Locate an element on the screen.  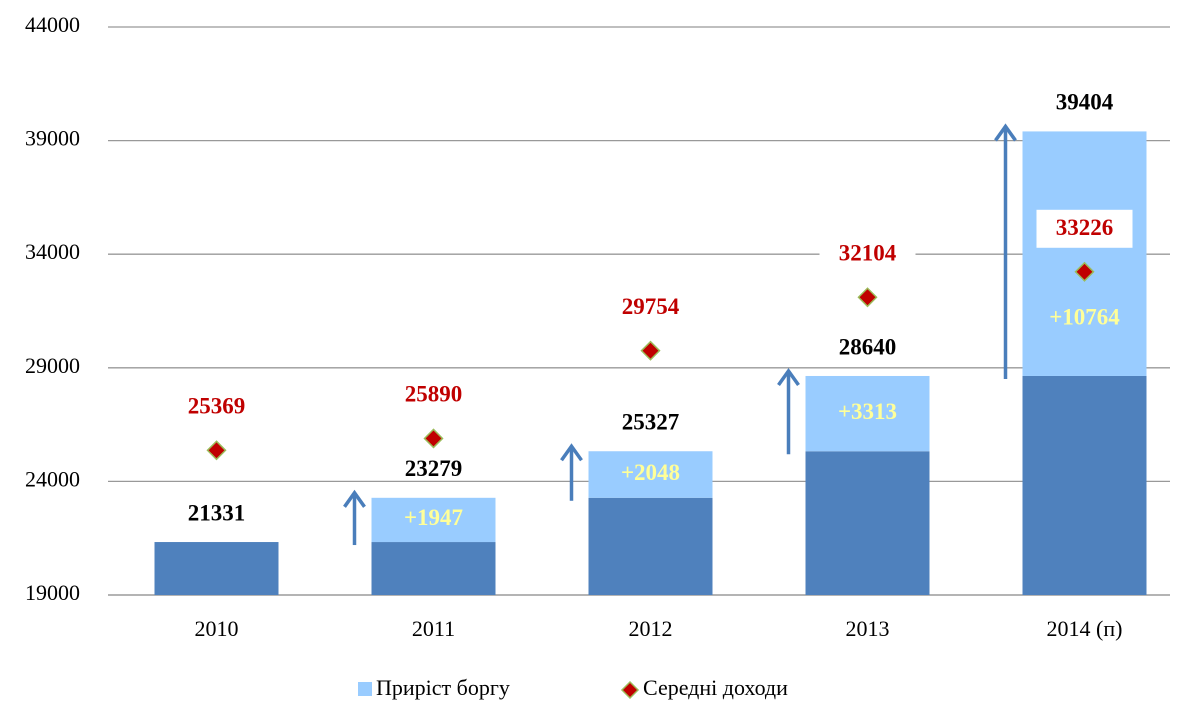
x-tick-label: 2013 is located at coordinates (868, 628).